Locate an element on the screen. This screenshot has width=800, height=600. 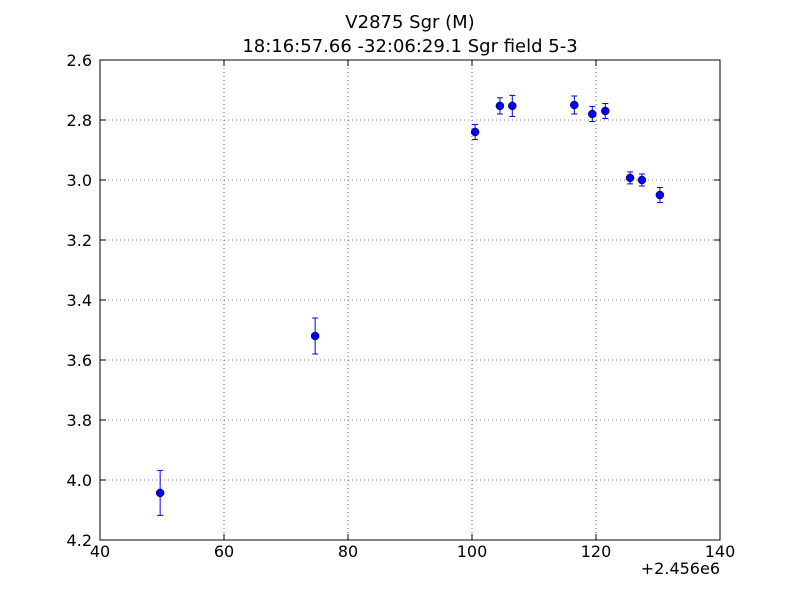
x-tick-label: 120 is located at coordinates (596, 551).